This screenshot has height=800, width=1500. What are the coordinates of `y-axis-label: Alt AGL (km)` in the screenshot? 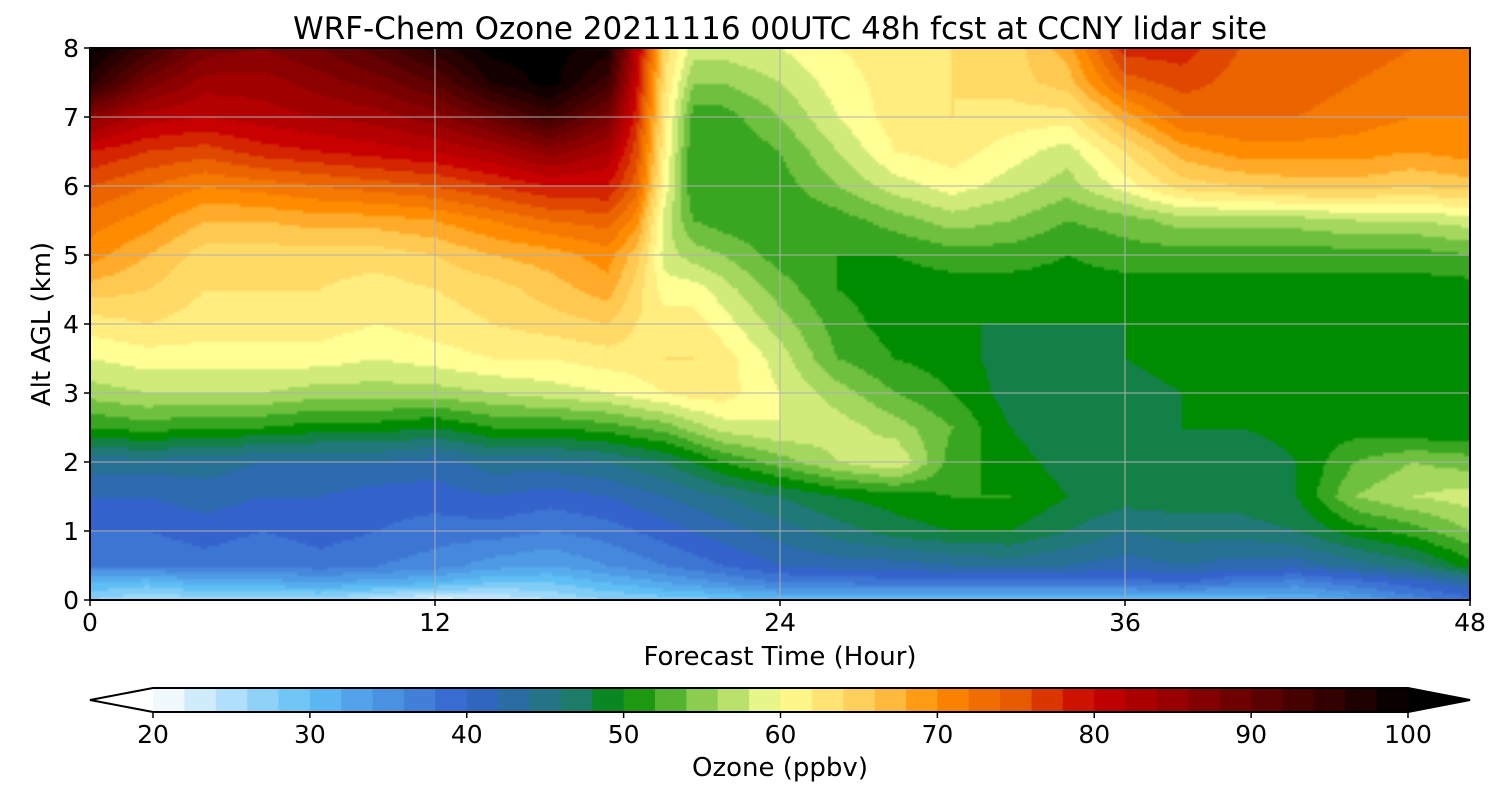 It's located at (42, 324).